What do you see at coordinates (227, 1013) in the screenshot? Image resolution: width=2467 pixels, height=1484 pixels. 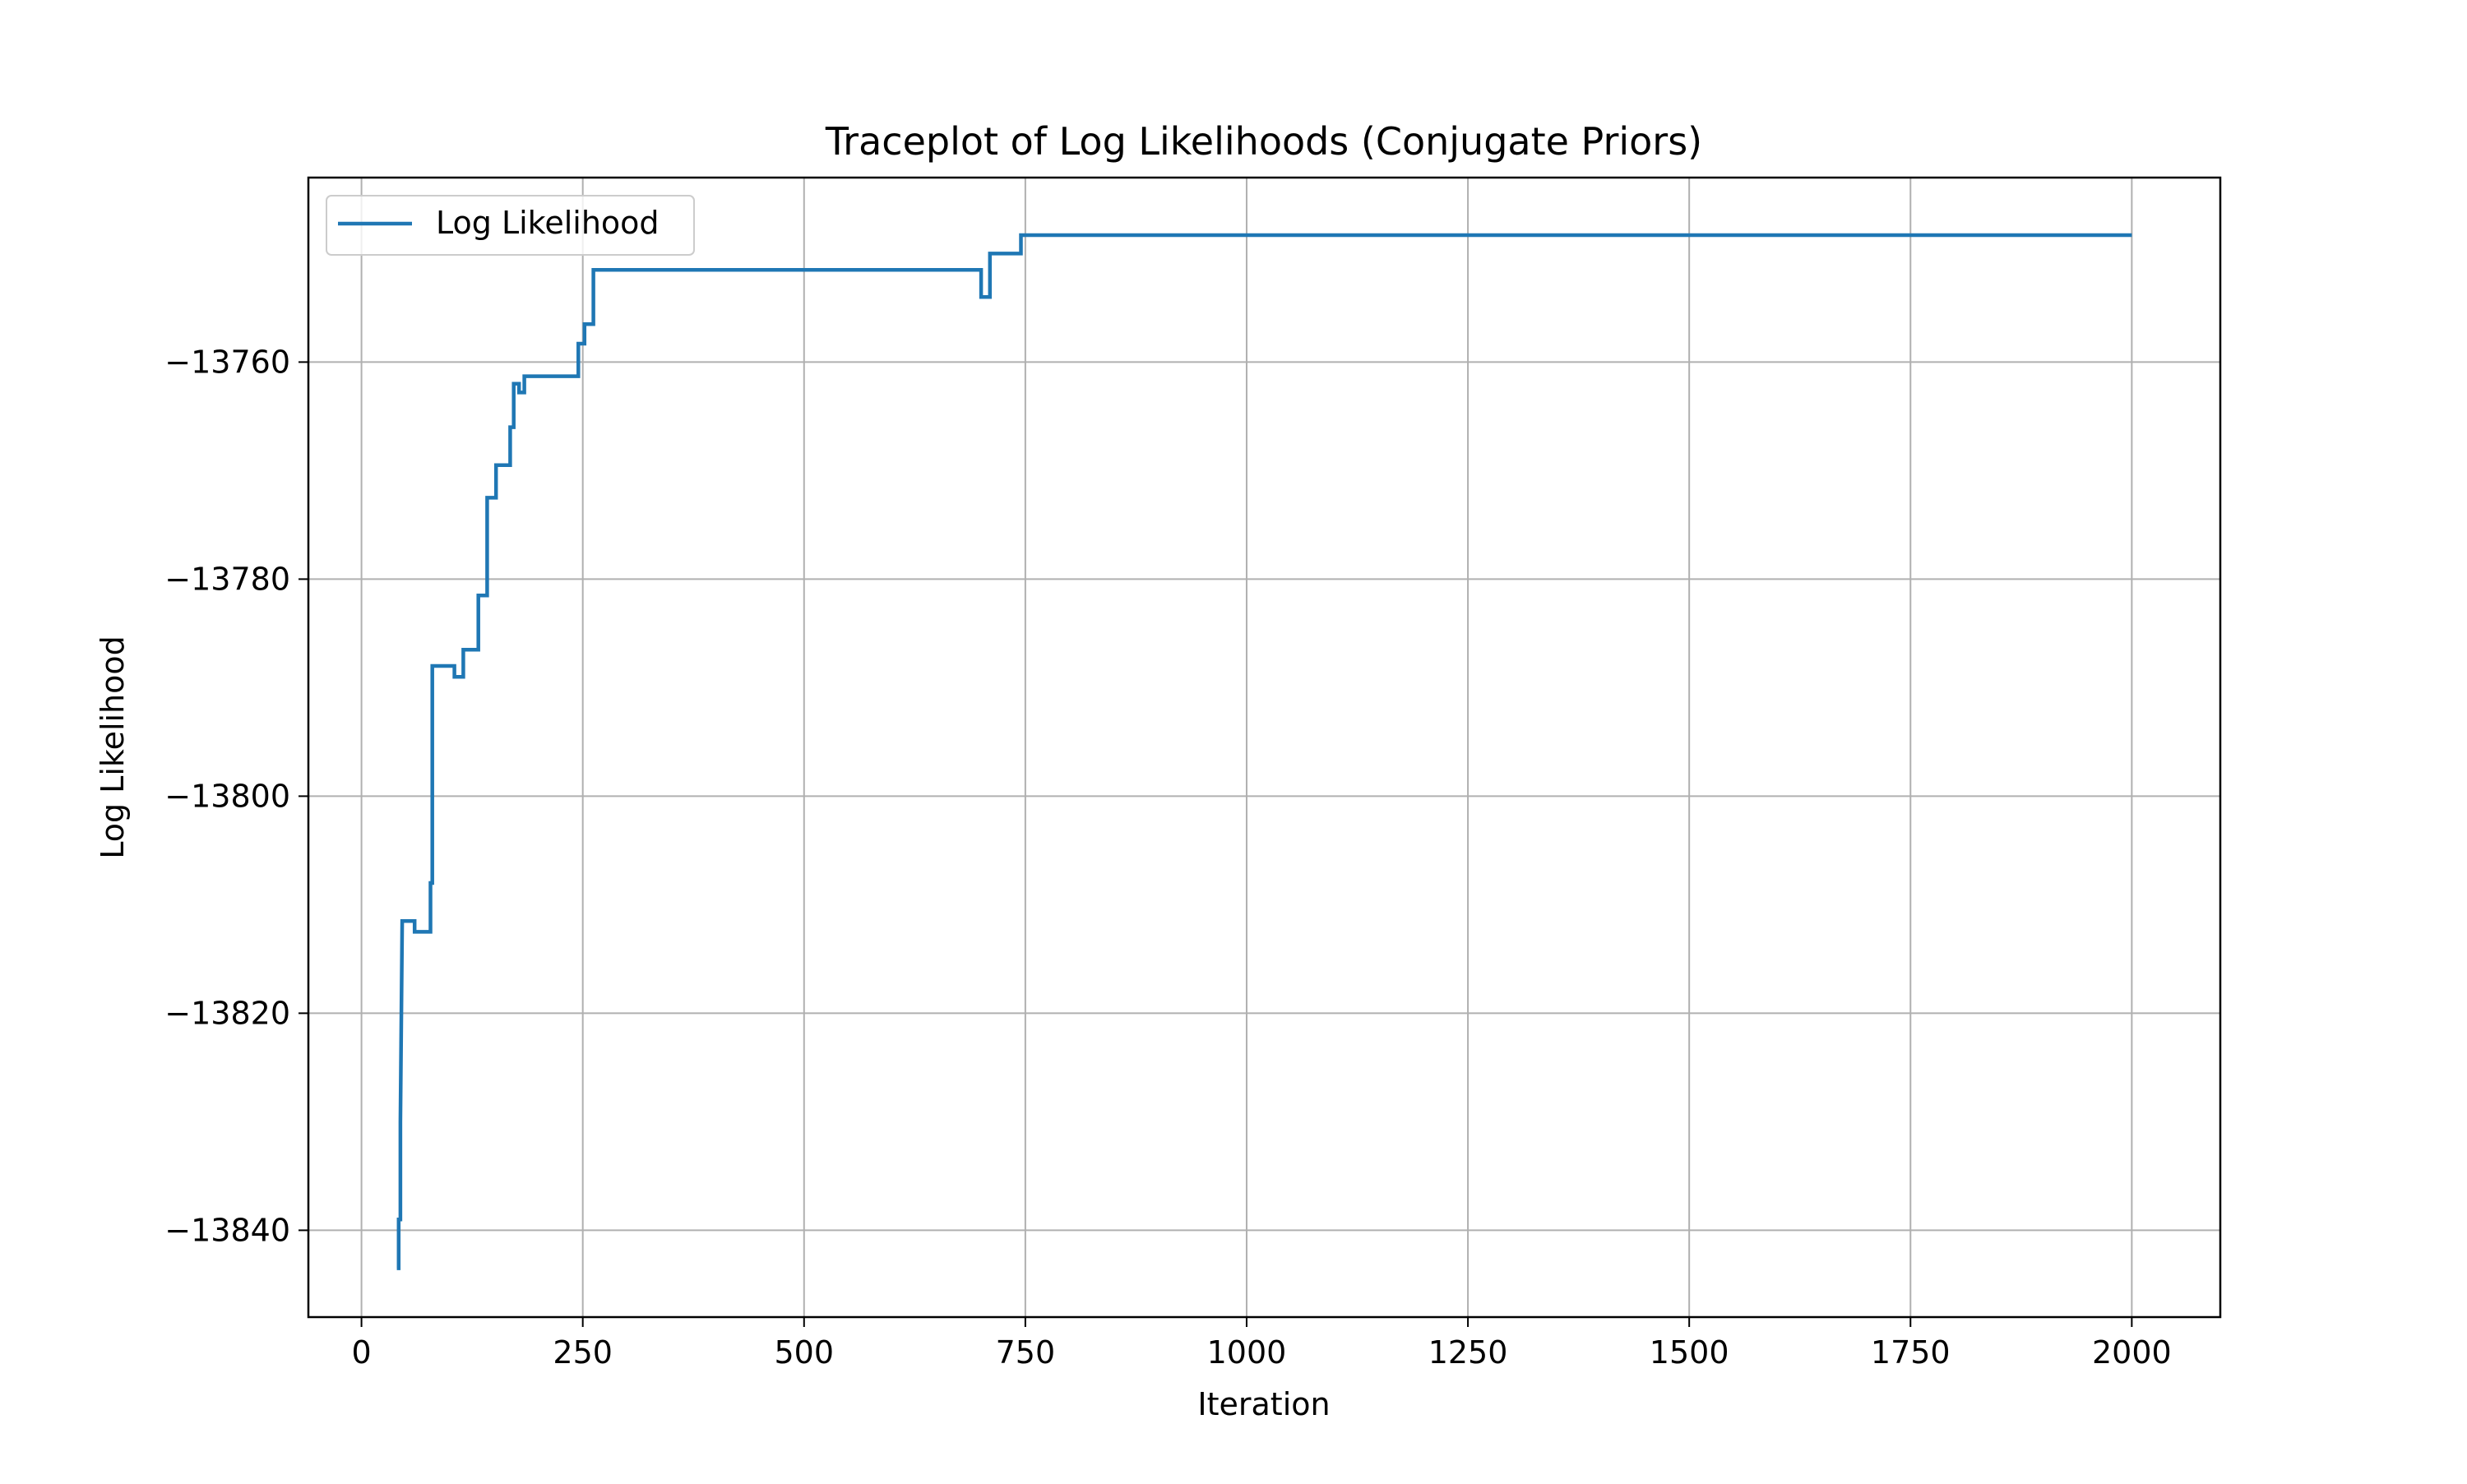 I see `y-tick-label: −13820` at bounding box center [227, 1013].